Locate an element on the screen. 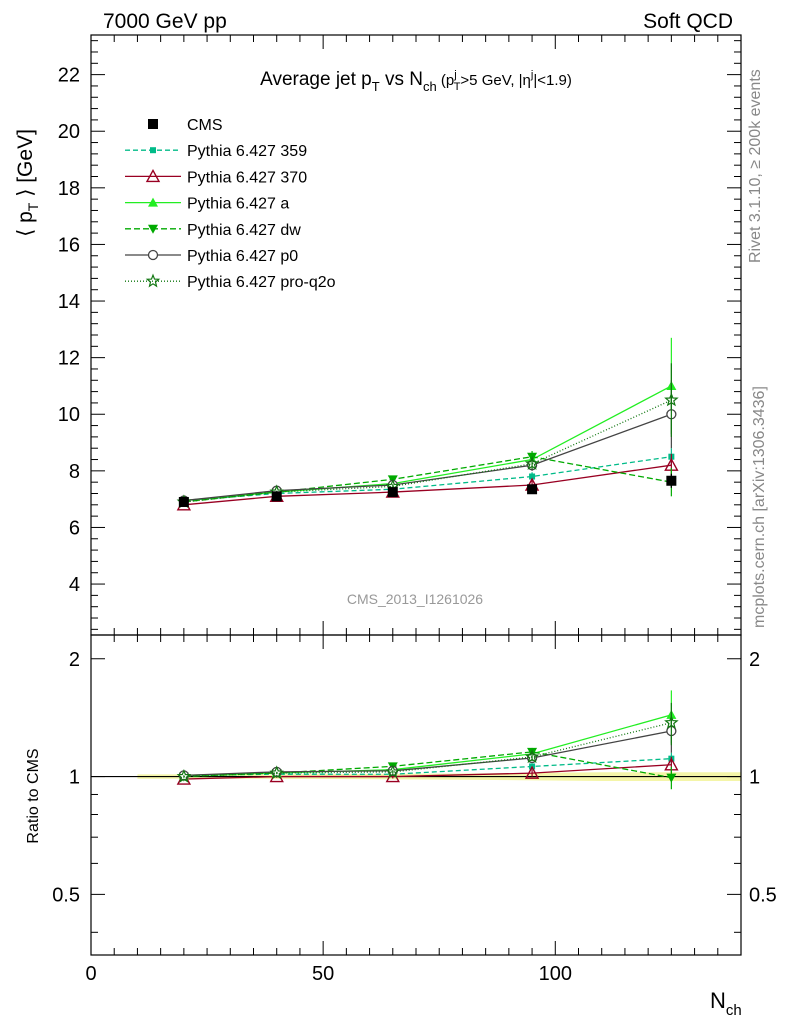  legend-label: CMS is located at coordinates (205, 125).